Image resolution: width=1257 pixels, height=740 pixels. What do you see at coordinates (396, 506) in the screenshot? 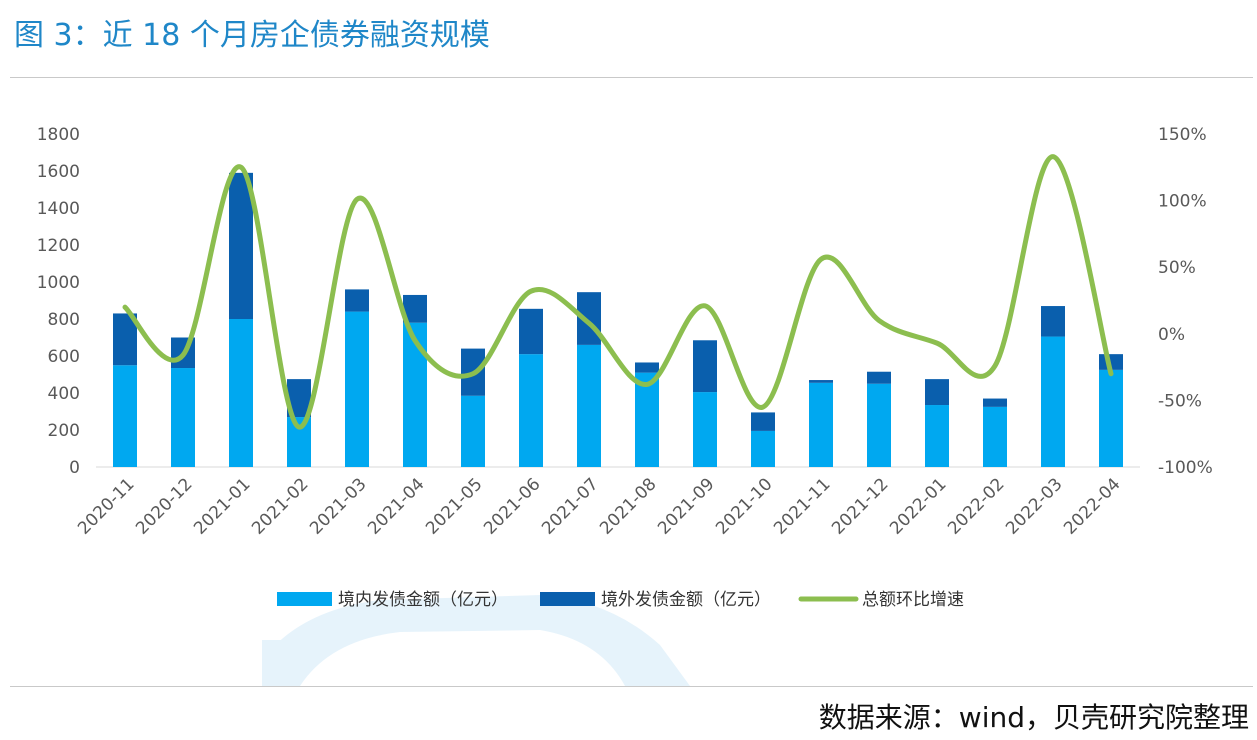
I see `x-axis-tick: 2021-04` at bounding box center [396, 506].